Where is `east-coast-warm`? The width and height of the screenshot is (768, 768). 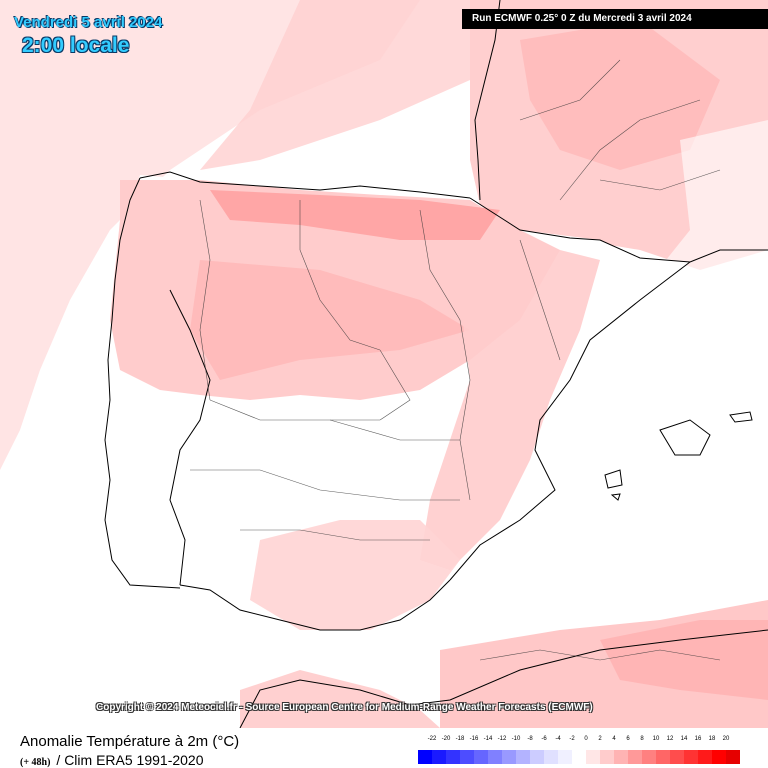
east-coast-warm is located at coordinates (510, 410).